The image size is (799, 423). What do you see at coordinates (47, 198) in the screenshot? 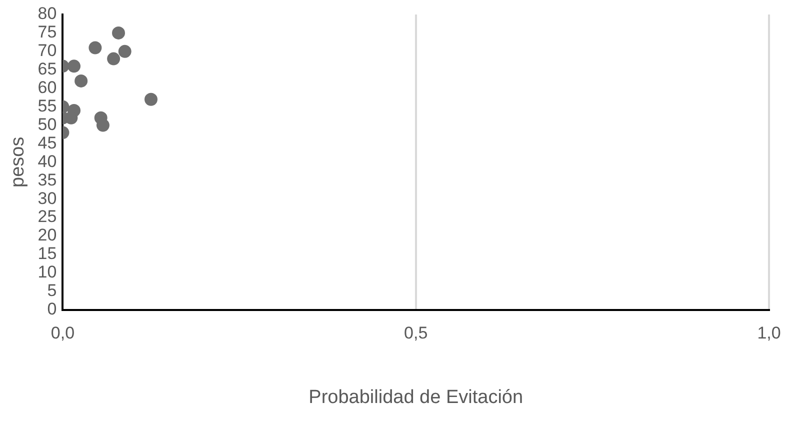
I see `y-tick-label: 30` at bounding box center [47, 198].